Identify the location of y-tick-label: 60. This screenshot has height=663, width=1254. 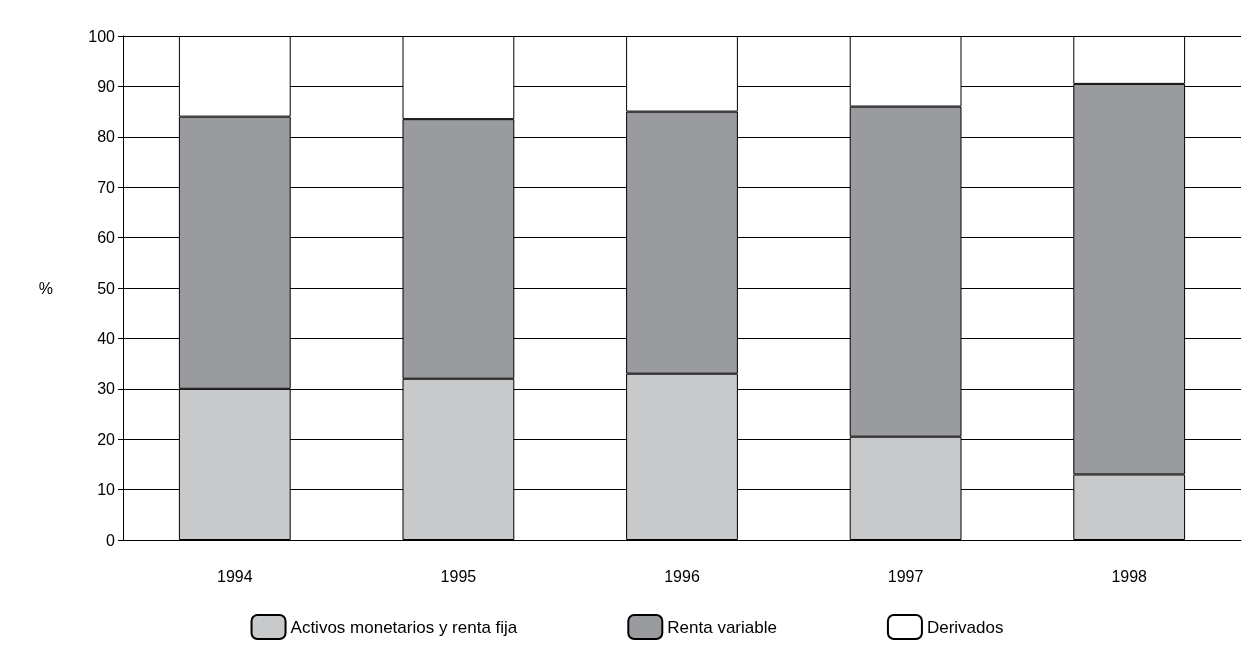
(106, 238).